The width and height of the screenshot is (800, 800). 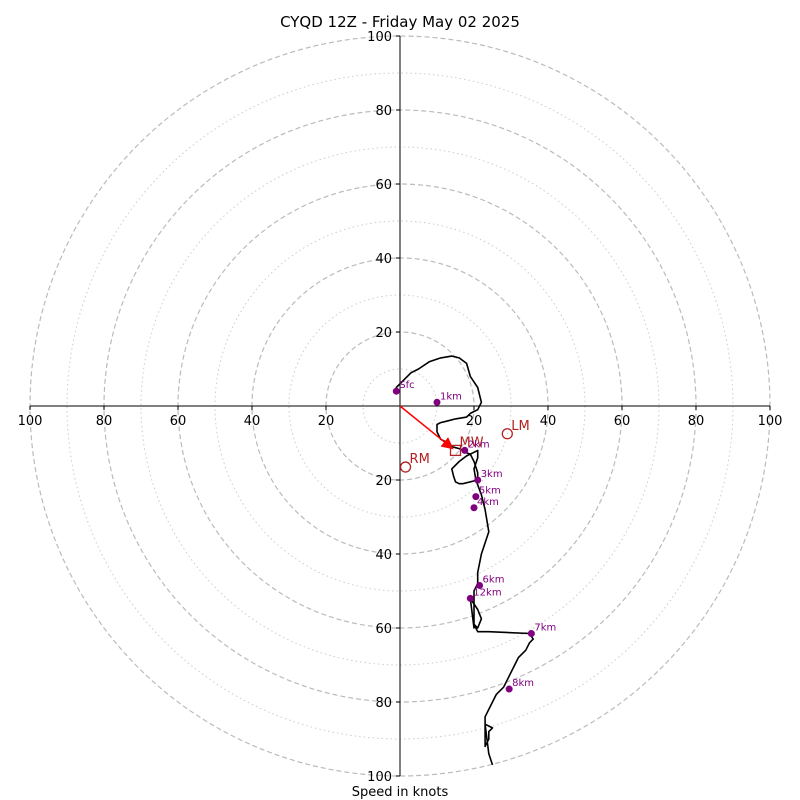 What do you see at coordinates (507, 434) in the screenshot?
I see `storm-motion-marker-lm` at bounding box center [507, 434].